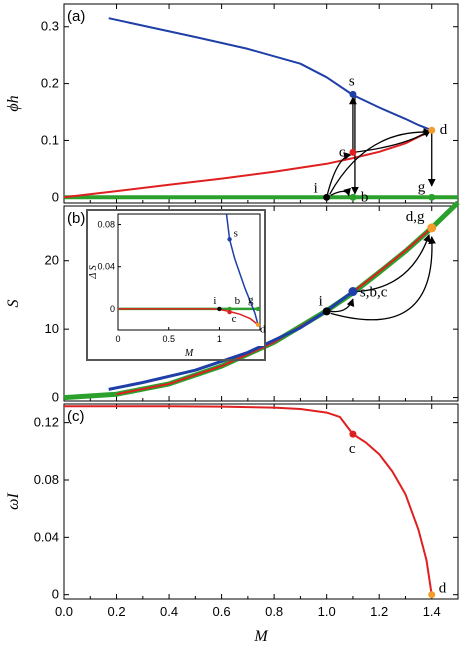  Describe the element at coordinates (214, 301) in the screenshot. I see `inset-point-label-i: i` at that location.